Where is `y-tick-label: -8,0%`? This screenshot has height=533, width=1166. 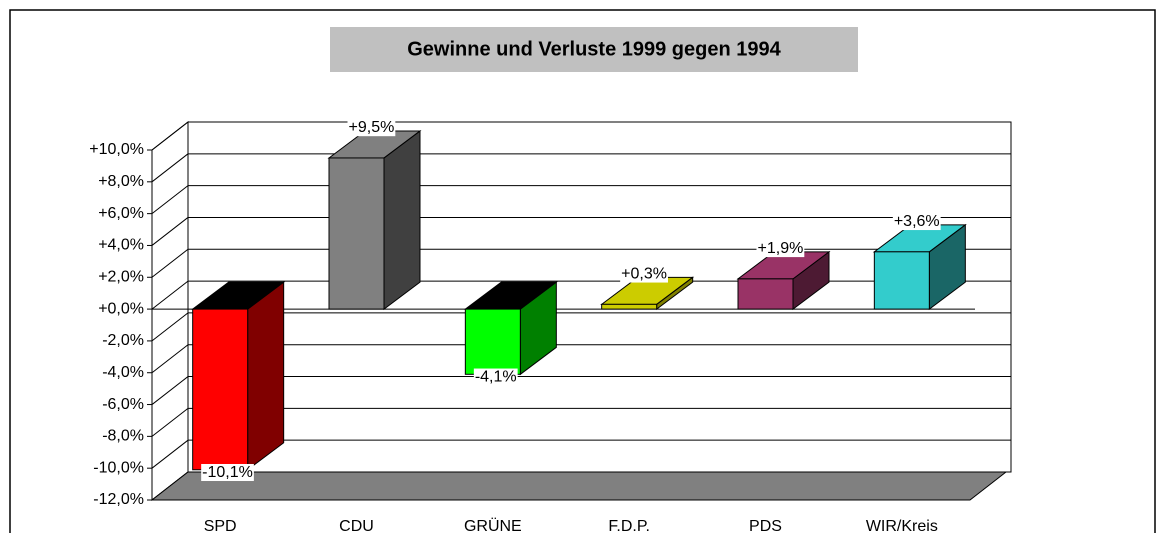
y-tick-label: -8,0% is located at coordinates (123, 436).